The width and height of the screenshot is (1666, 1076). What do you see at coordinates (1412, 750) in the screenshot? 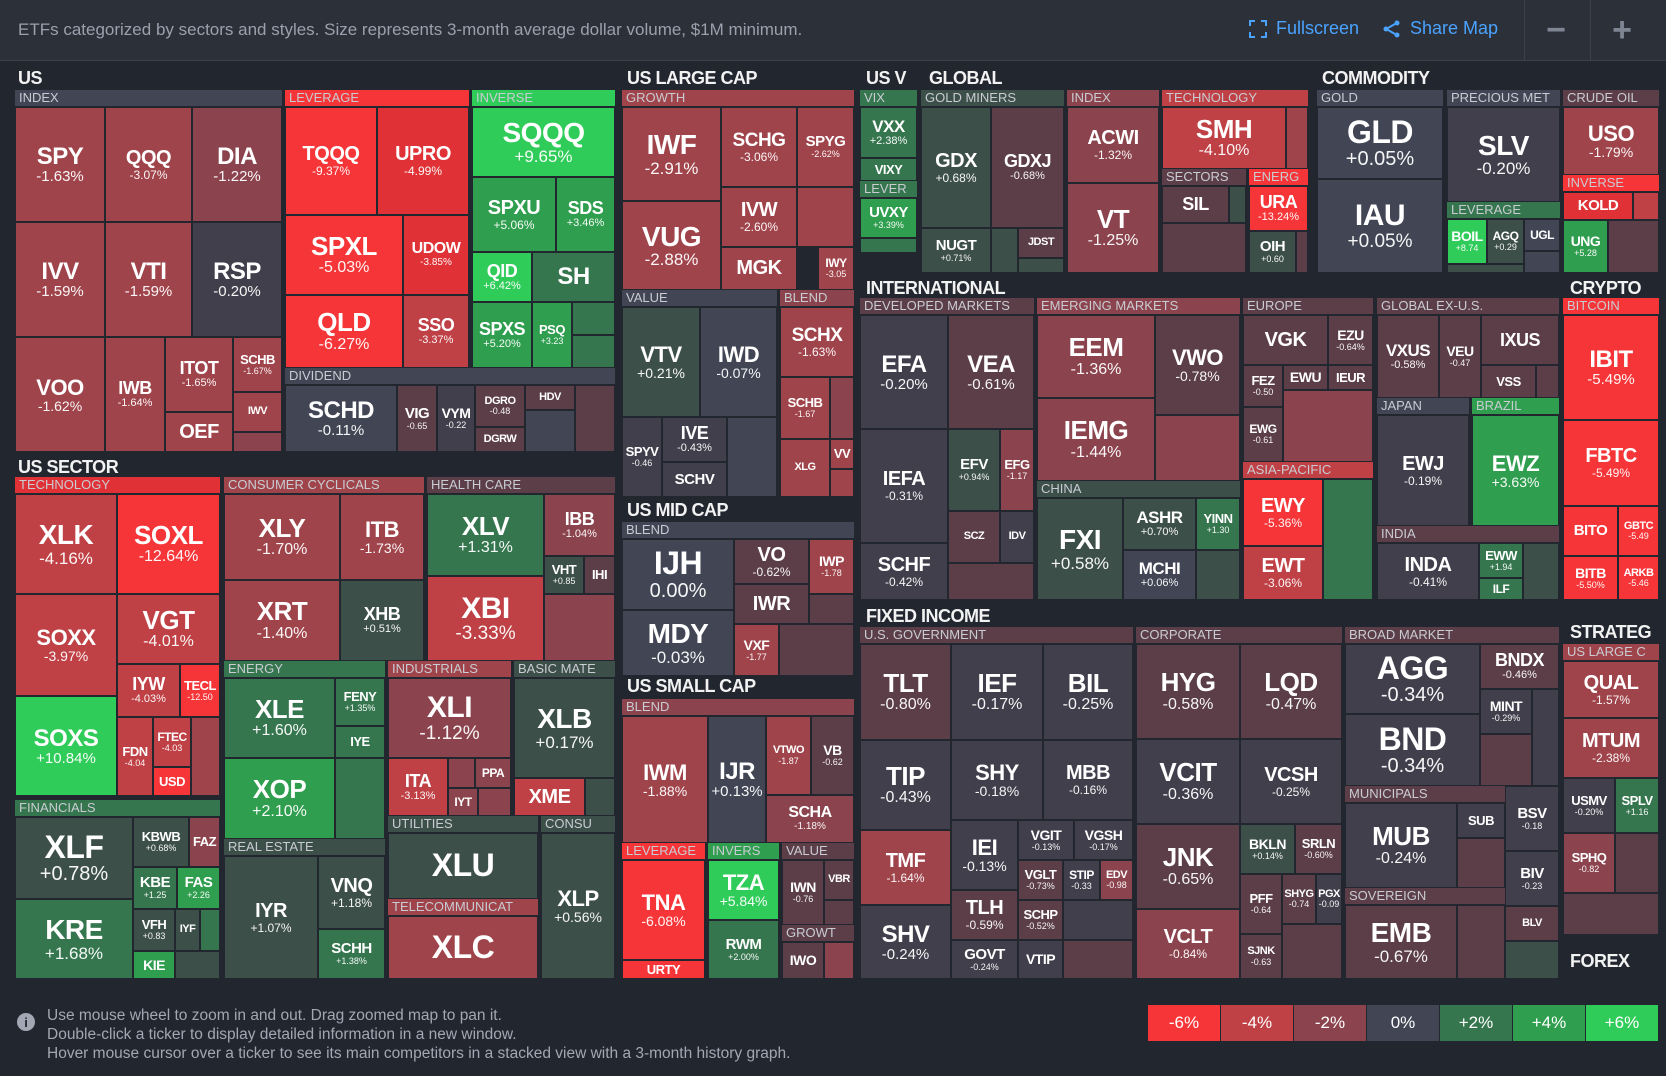
I see `ticker-tile: BND -0.34%` at bounding box center [1412, 750].